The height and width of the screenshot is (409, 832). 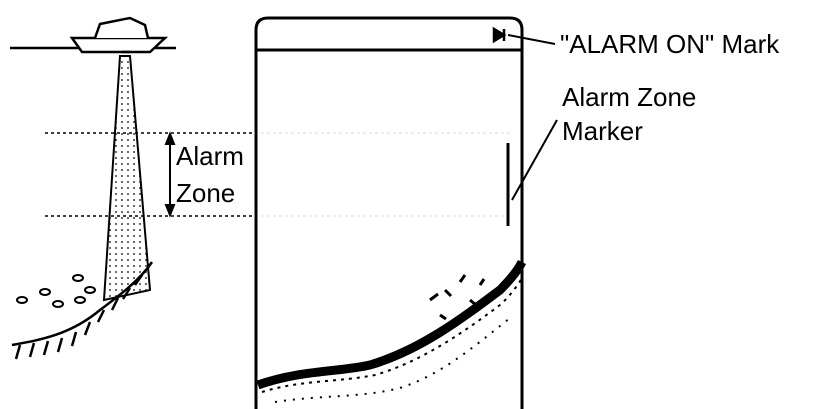 What do you see at coordinates (391, 331) in the screenshot?
I see `bottom-echo` at bounding box center [391, 331].